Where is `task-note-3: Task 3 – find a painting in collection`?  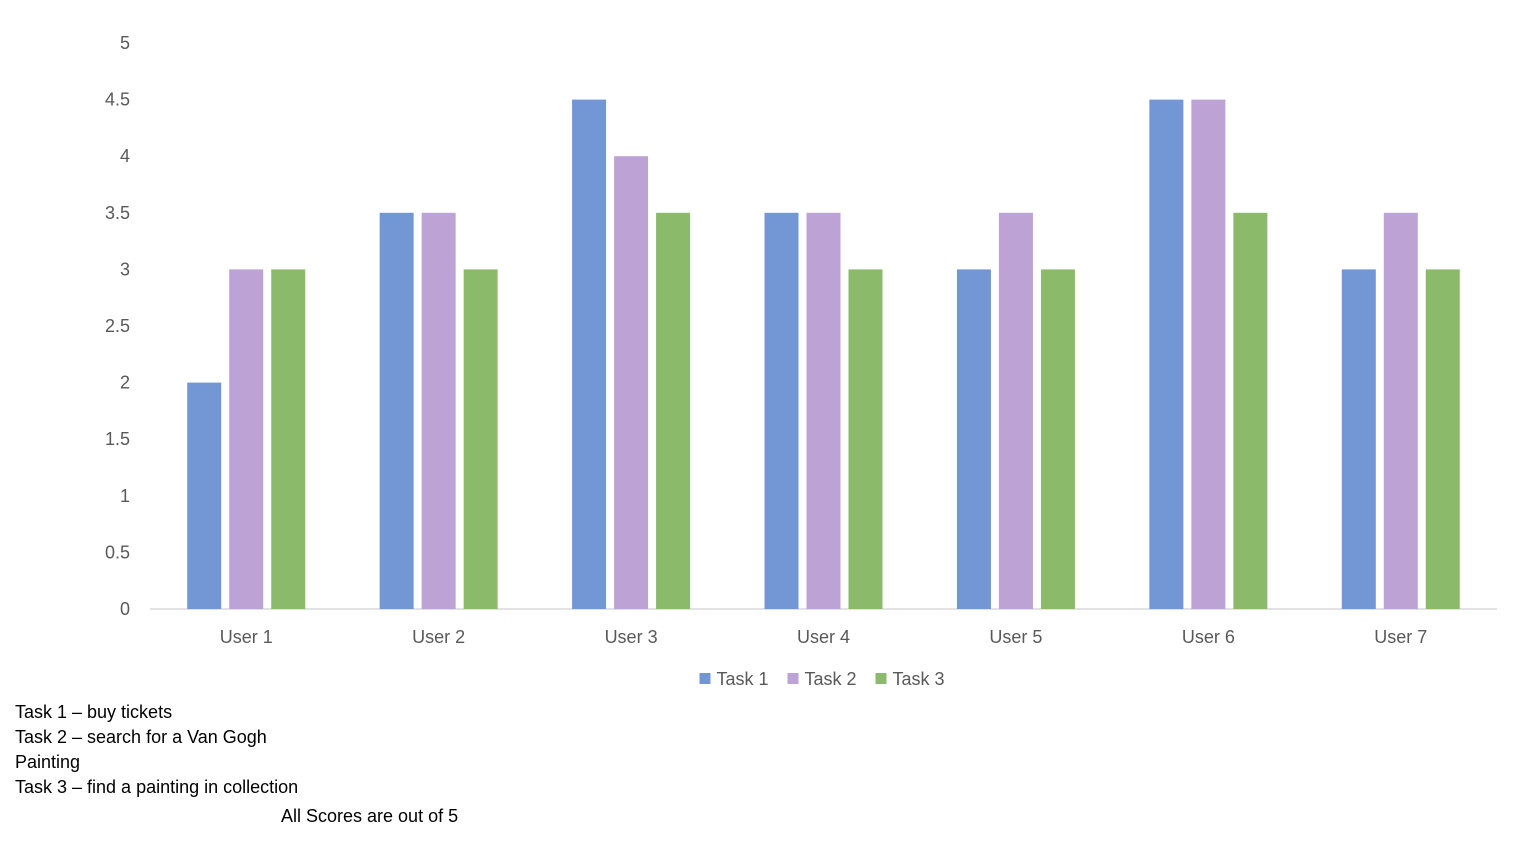 task-note-3: Task 3 – find a painting in collection is located at coordinates (157, 787).